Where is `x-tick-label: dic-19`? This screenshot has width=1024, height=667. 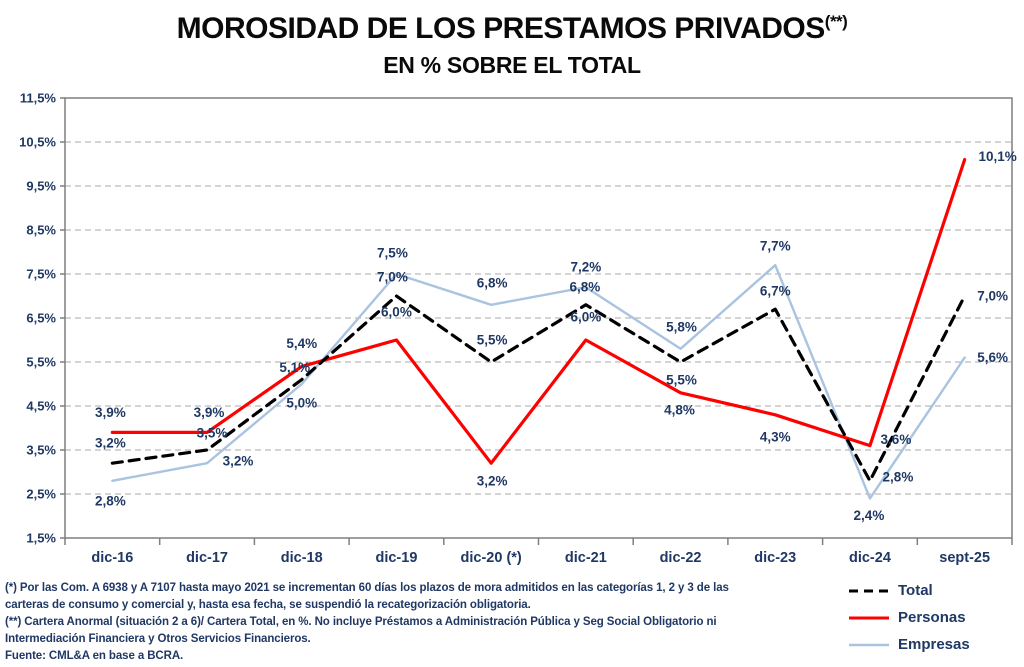 x-tick-label: dic-19 is located at coordinates (396, 558).